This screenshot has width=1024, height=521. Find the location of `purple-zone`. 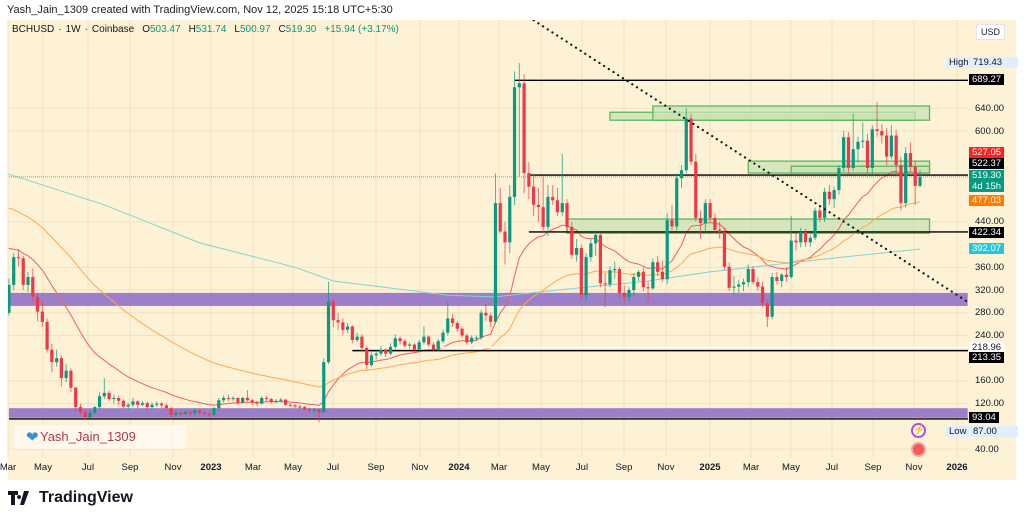

purple-zone is located at coordinates (488, 413).